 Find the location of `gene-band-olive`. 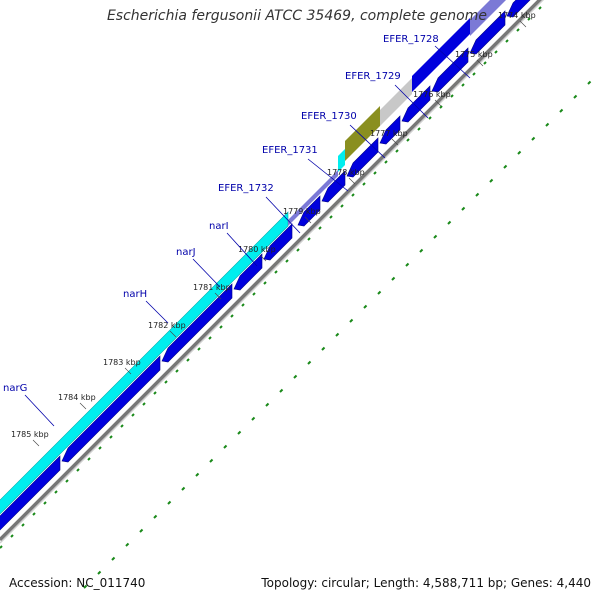

gene-band-olive is located at coordinates (362, 133).